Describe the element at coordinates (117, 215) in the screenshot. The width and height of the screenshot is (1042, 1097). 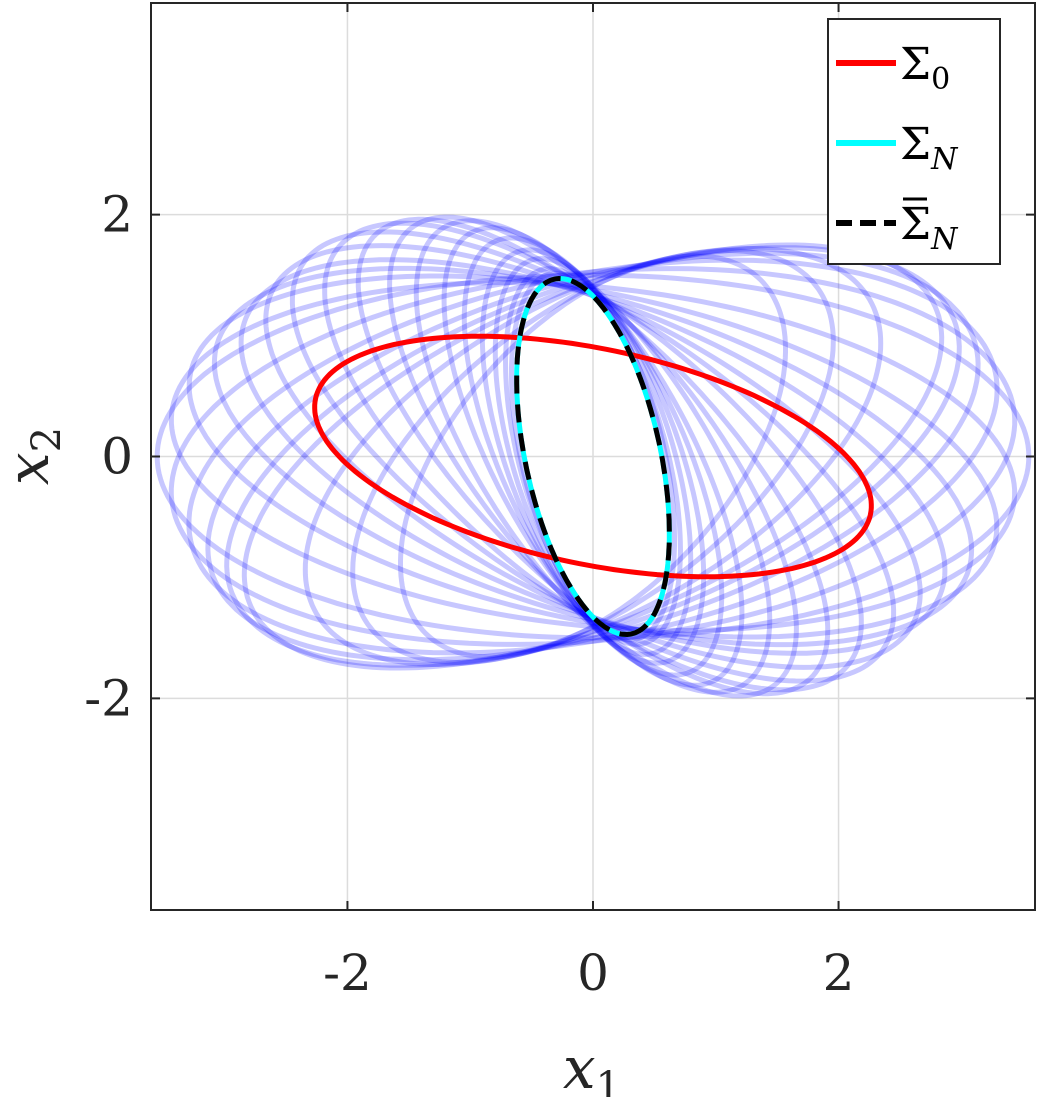
I see `y-tick-label-2: 2` at that location.